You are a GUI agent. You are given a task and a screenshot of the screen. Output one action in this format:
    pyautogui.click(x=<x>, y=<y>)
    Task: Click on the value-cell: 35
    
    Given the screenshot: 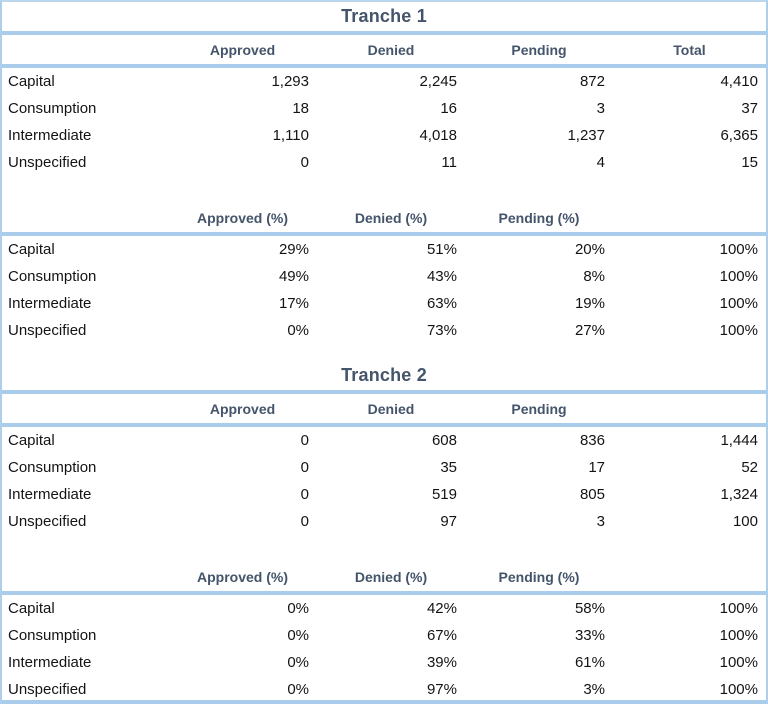 What is the action you would take?
    pyautogui.click(x=448, y=467)
    